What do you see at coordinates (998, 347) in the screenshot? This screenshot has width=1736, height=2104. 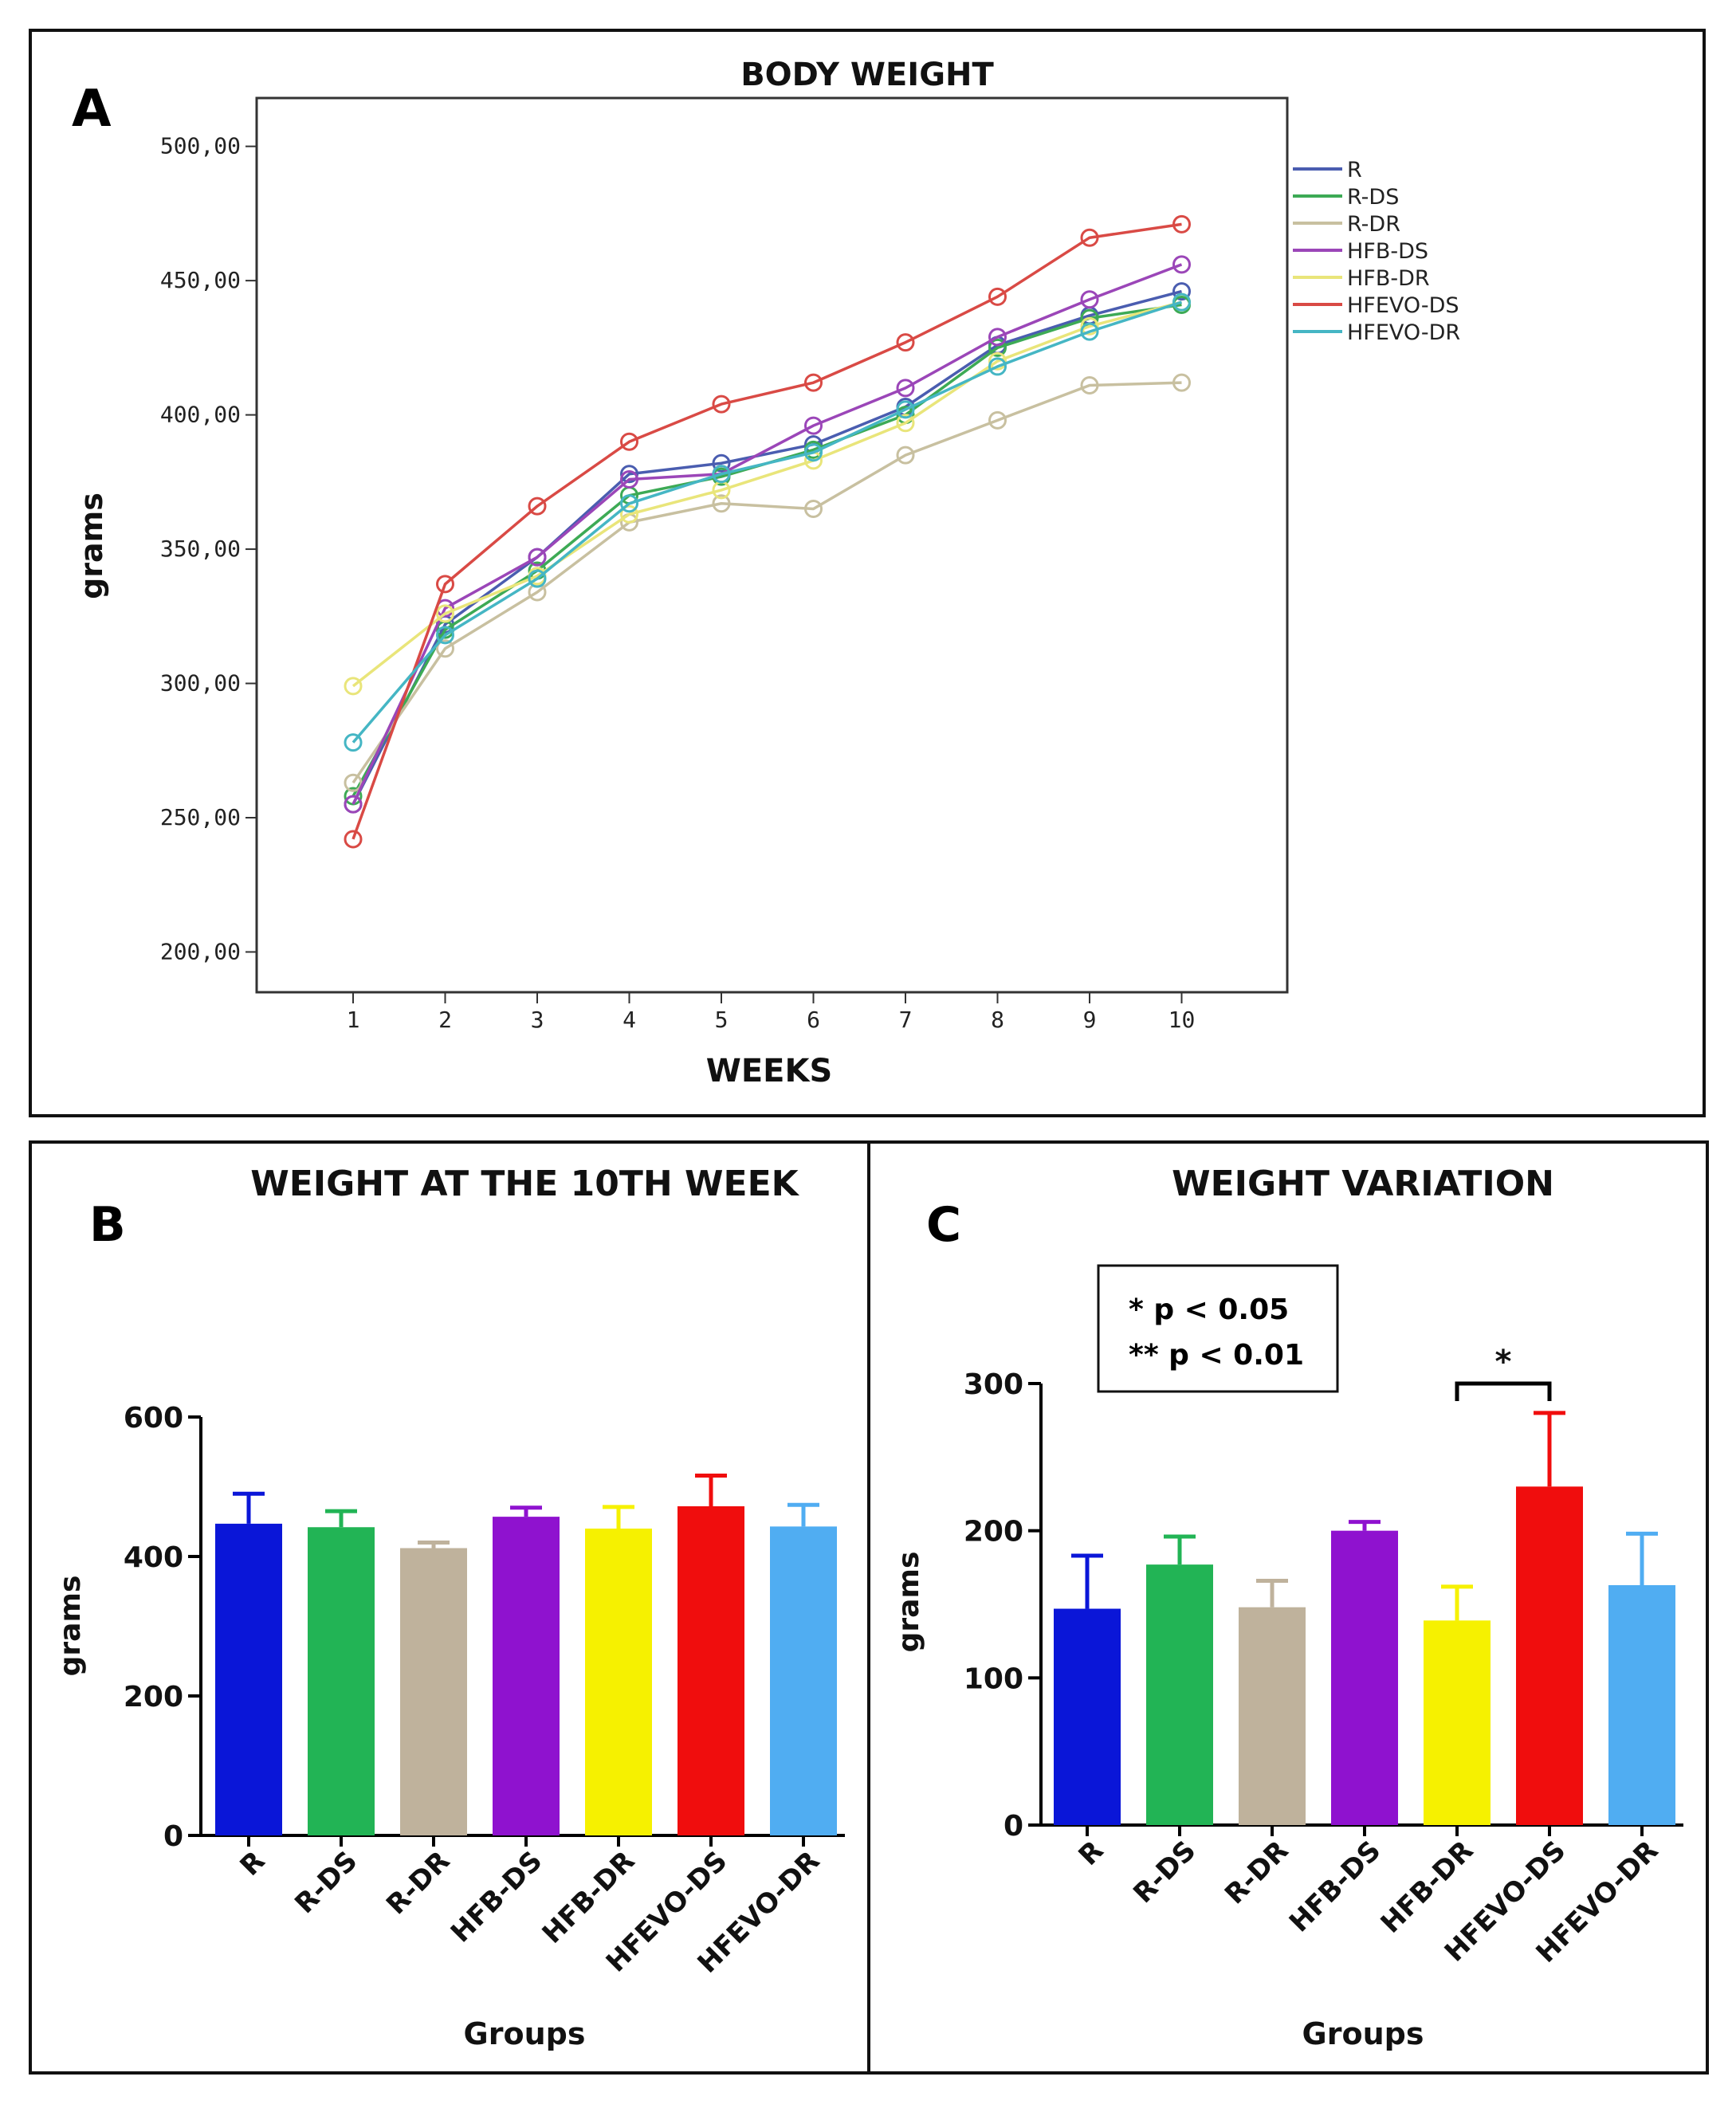 I see `data-point-r-ds` at bounding box center [998, 347].